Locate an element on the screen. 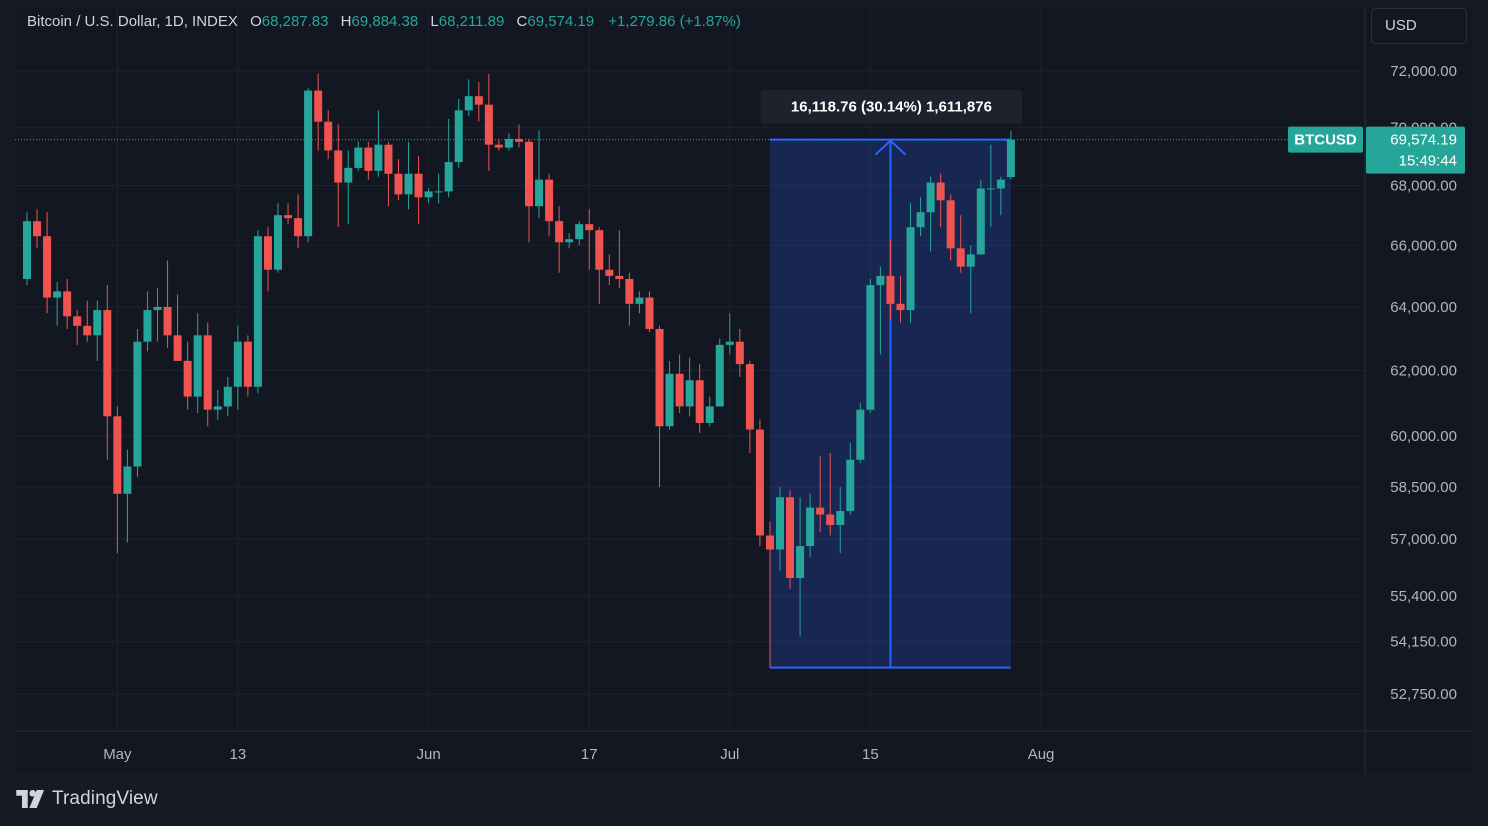 This screenshot has height=826, width=1488. measure-label: 16,118.76 (30.14%) 1,611,876 is located at coordinates (891, 107).